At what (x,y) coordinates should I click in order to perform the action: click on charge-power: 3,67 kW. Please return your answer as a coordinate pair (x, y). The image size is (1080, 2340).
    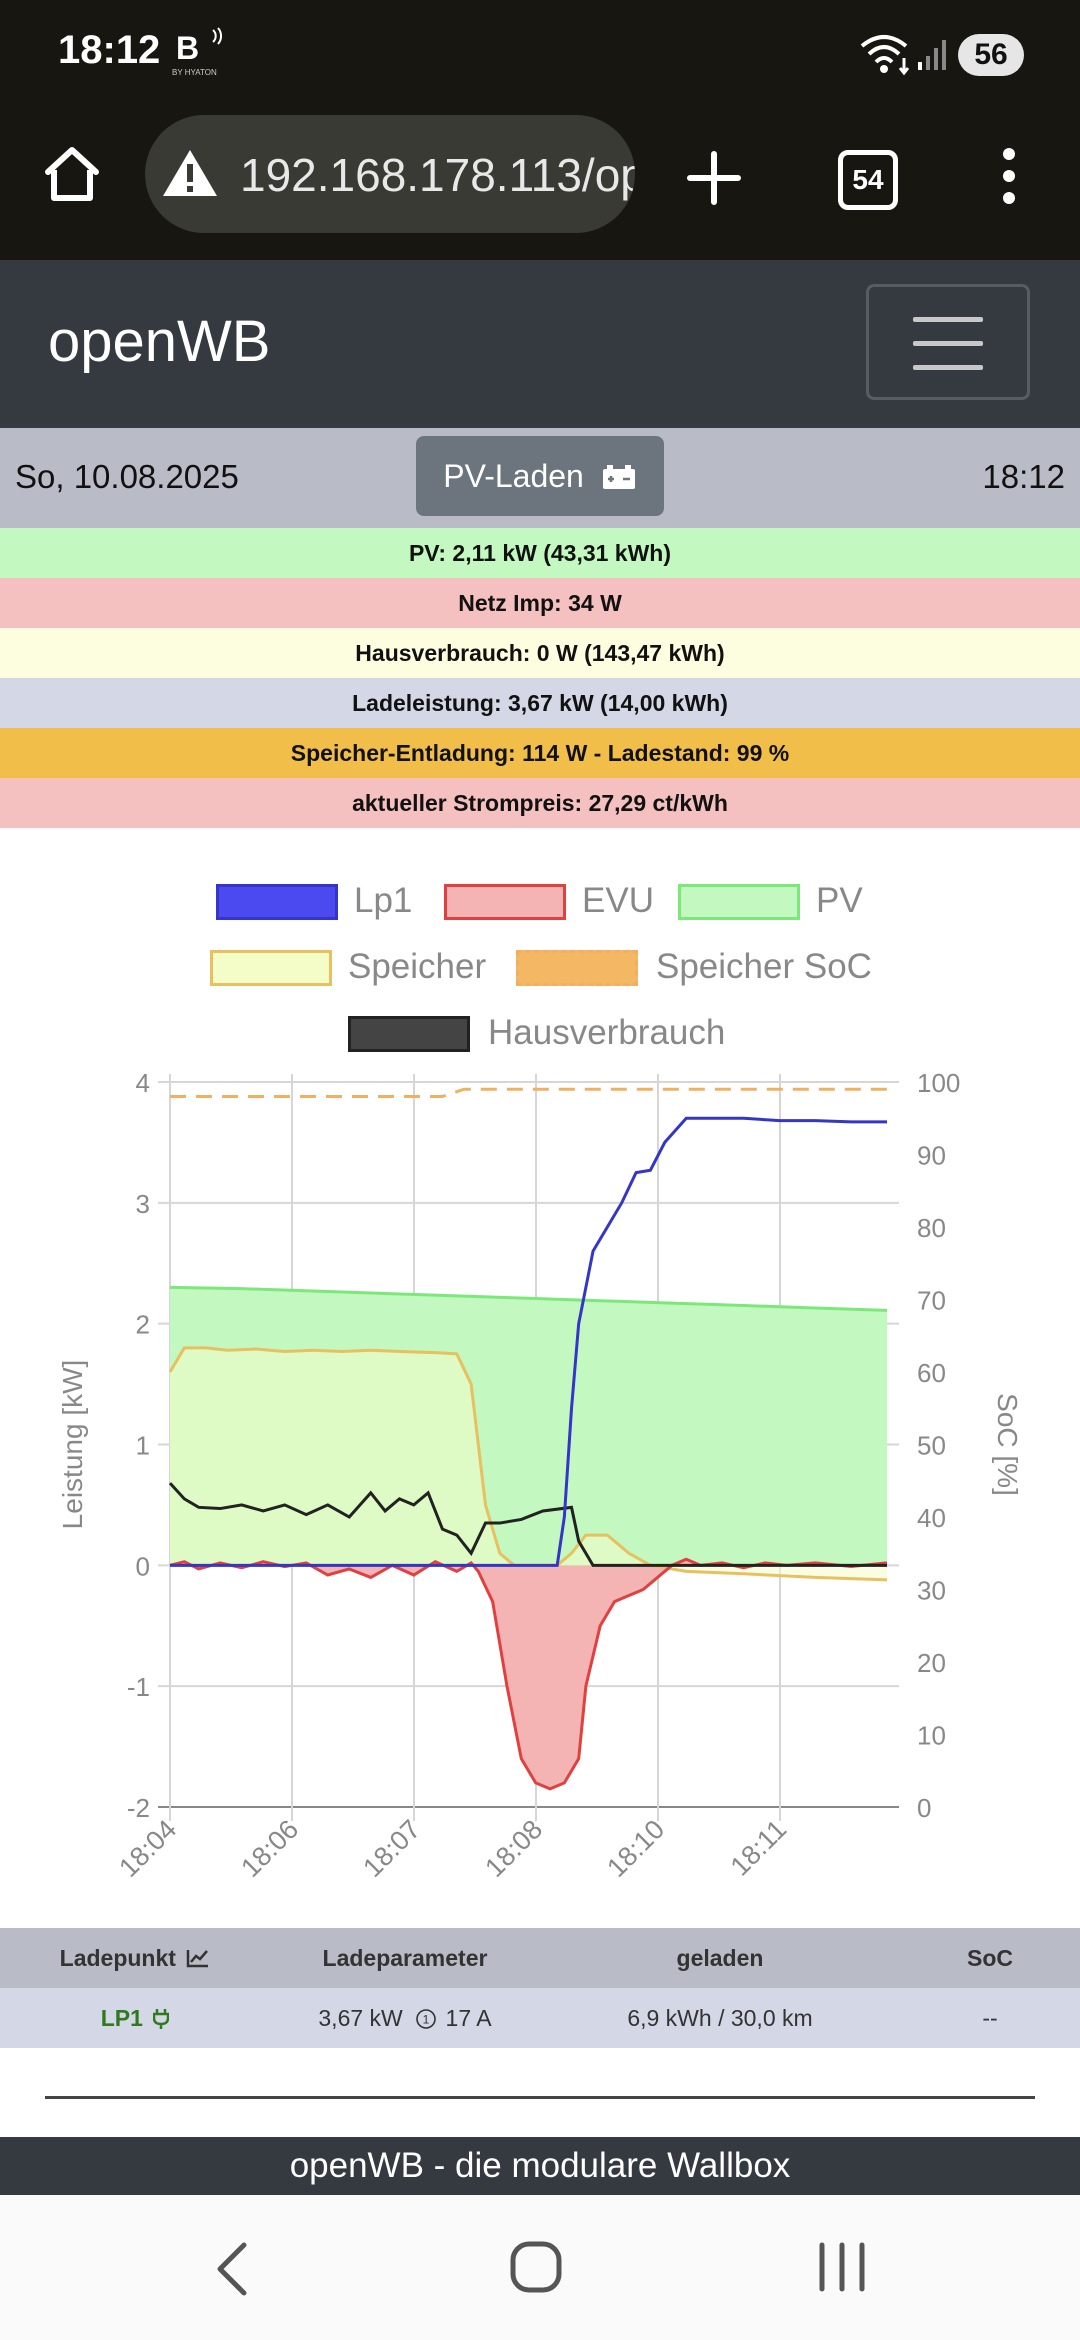
    Looking at the image, I should click on (360, 2018).